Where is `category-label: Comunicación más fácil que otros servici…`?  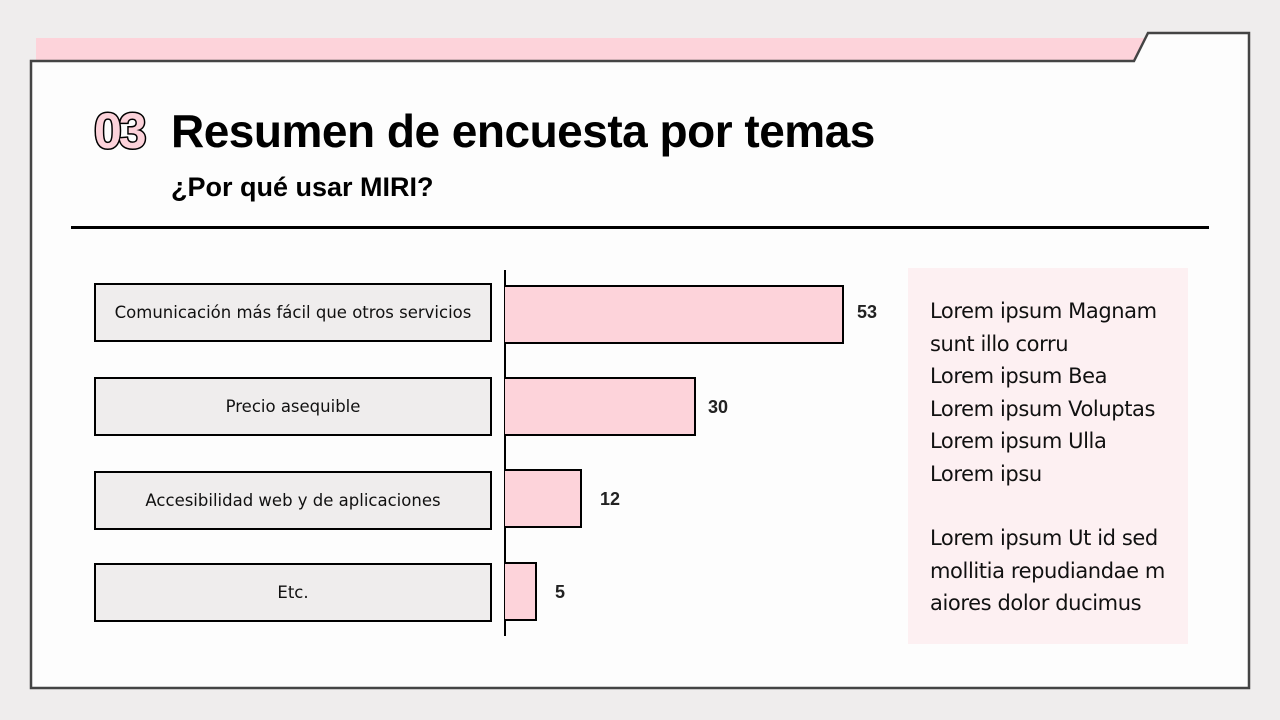
category-label: Comunicación más fácil que otros servici… is located at coordinates (293, 312).